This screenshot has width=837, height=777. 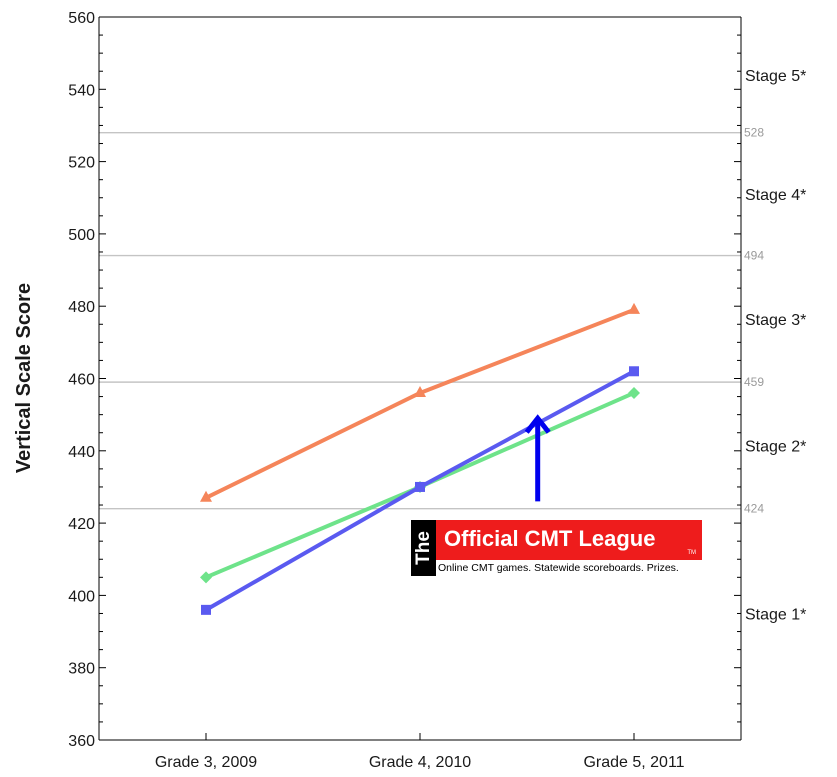 I want to click on reference-line-label: 424, so click(x=754, y=509).